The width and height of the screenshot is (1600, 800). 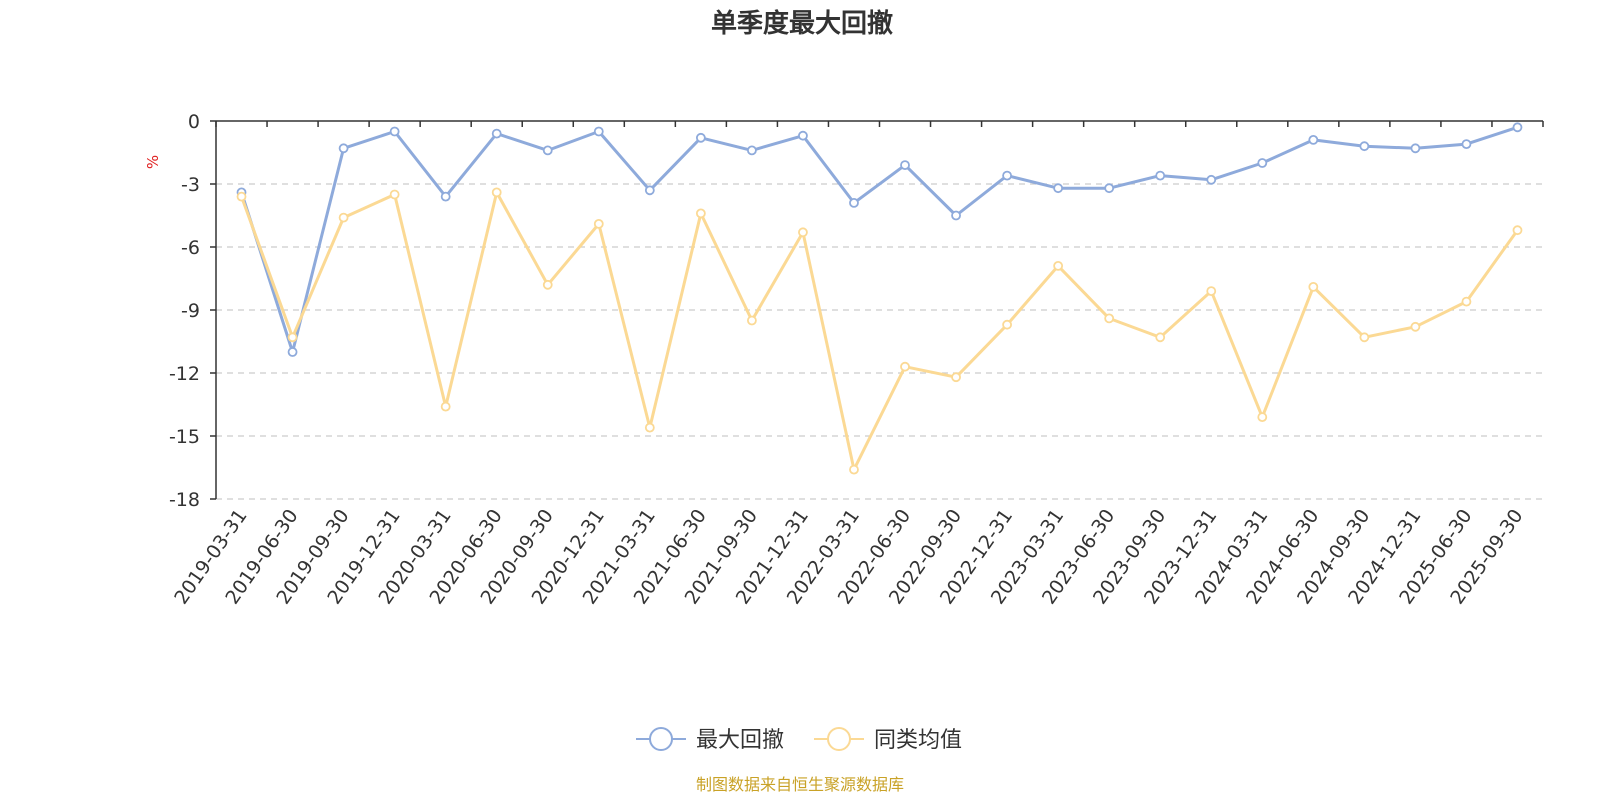 I want to click on y-tick-label: -3, so click(x=190, y=185).